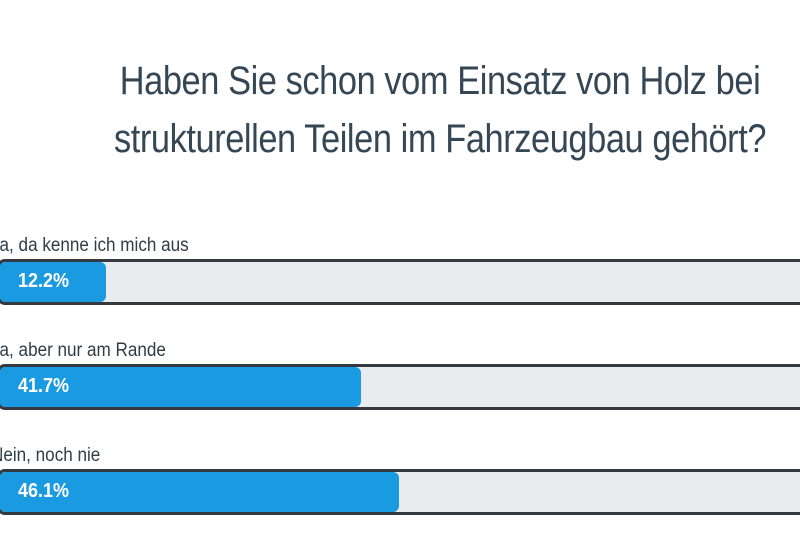 The image size is (800, 550). I want to click on option-label: Nein, noch nie, so click(50, 455).